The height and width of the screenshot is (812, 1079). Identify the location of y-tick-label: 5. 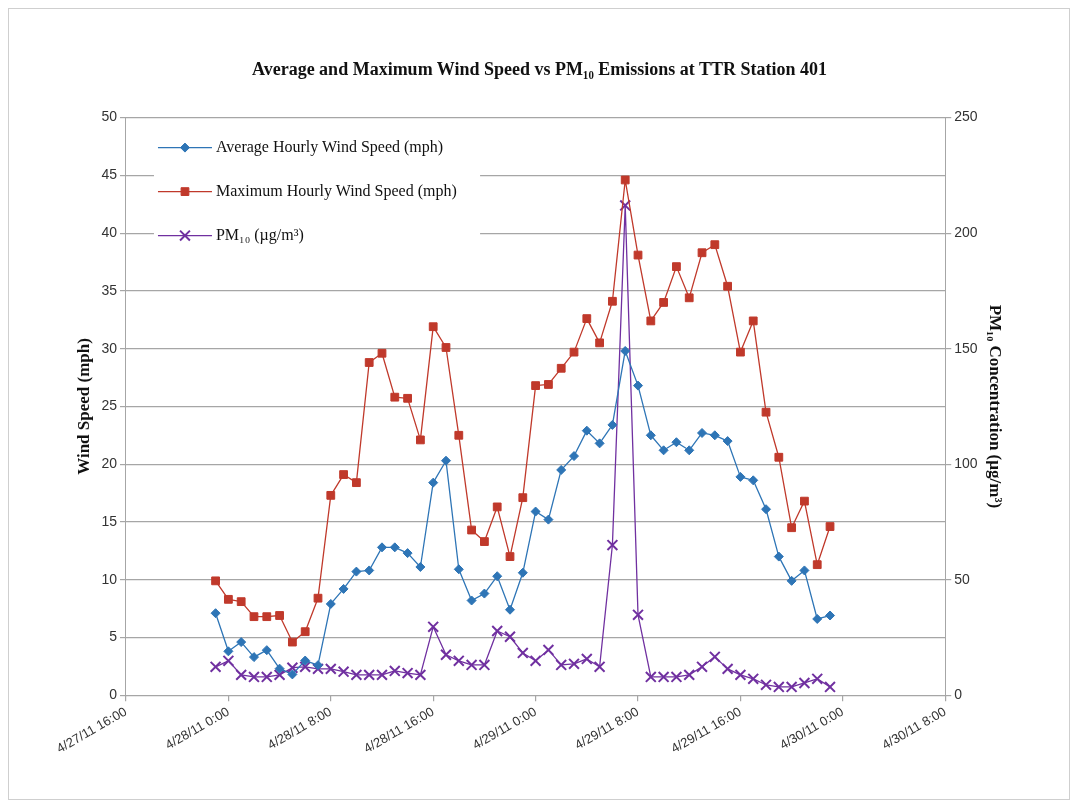
(113, 636).